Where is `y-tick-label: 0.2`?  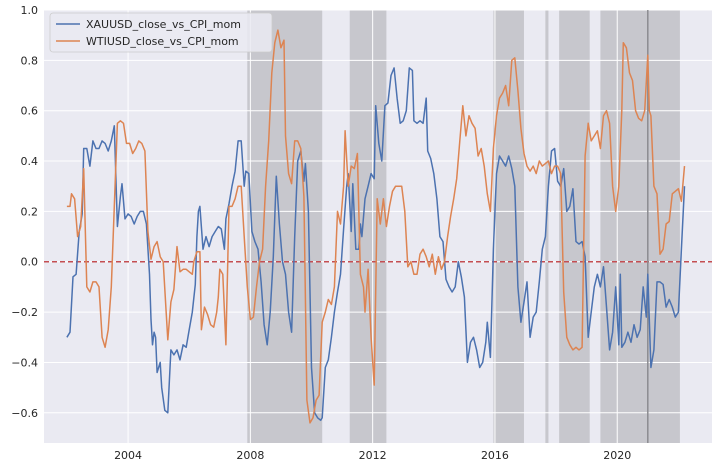
y-tick-label: 0.2 is located at coordinates (30, 211).